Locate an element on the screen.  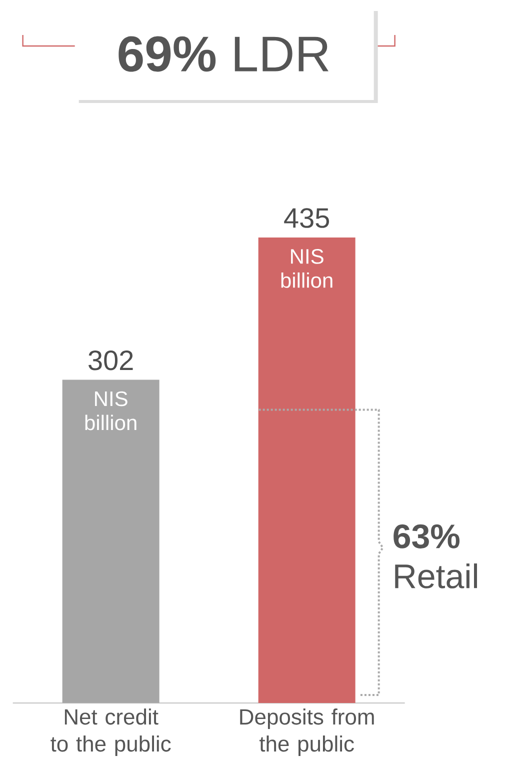
x-tick-label: Deposits from the public is located at coordinates (307, 732).